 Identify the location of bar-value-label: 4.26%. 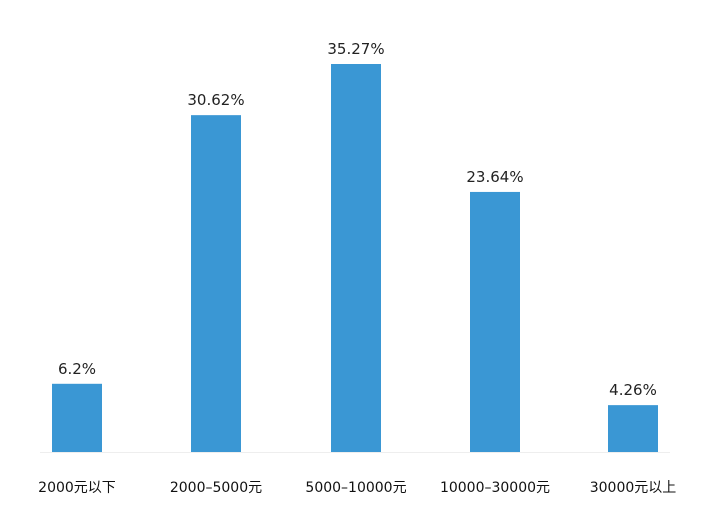
(633, 390).